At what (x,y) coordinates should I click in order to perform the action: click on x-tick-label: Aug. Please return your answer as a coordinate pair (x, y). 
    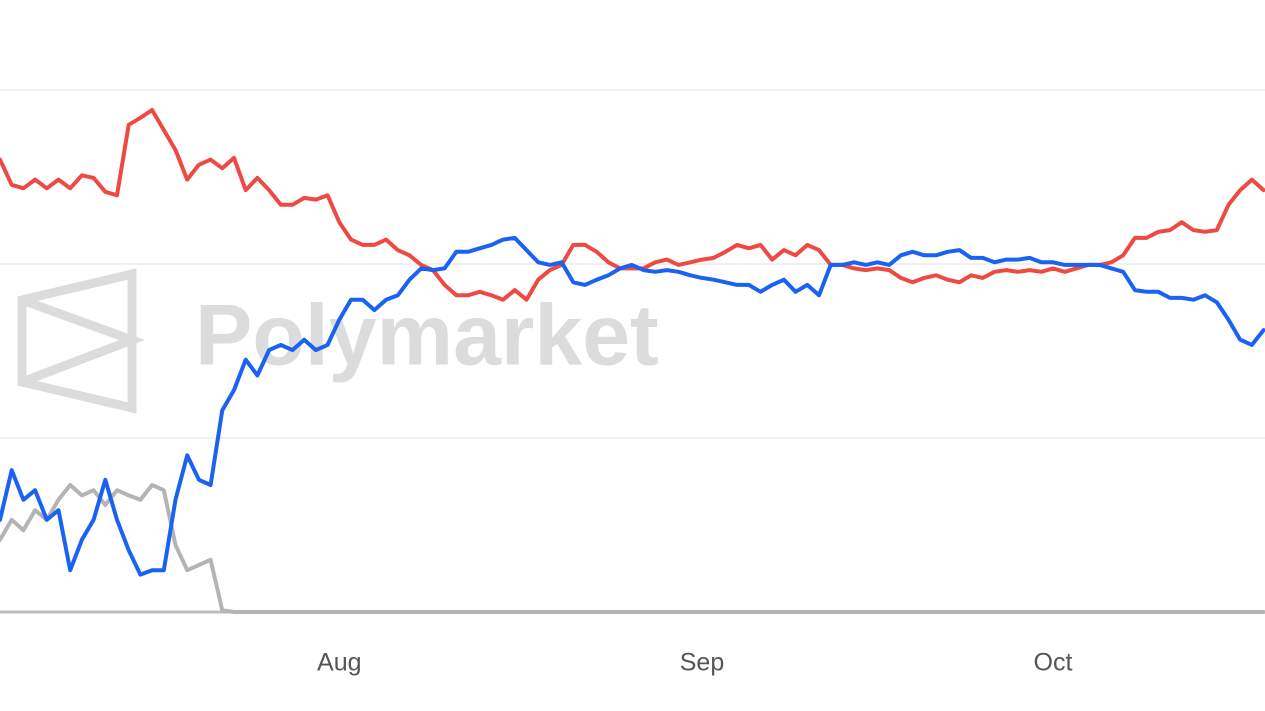
    Looking at the image, I should click on (339, 663).